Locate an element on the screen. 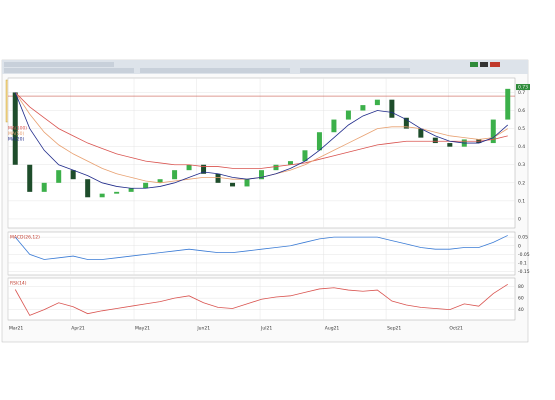 This screenshot has width=555, height=400. y-tick-label: -0.05 is located at coordinates (524, 255).